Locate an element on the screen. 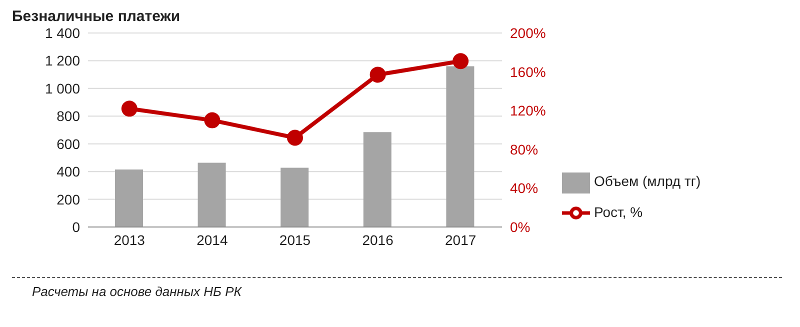 Image resolution: width=800 pixels, height=327 pixels. y-tick-label: 200 is located at coordinates (68, 199).